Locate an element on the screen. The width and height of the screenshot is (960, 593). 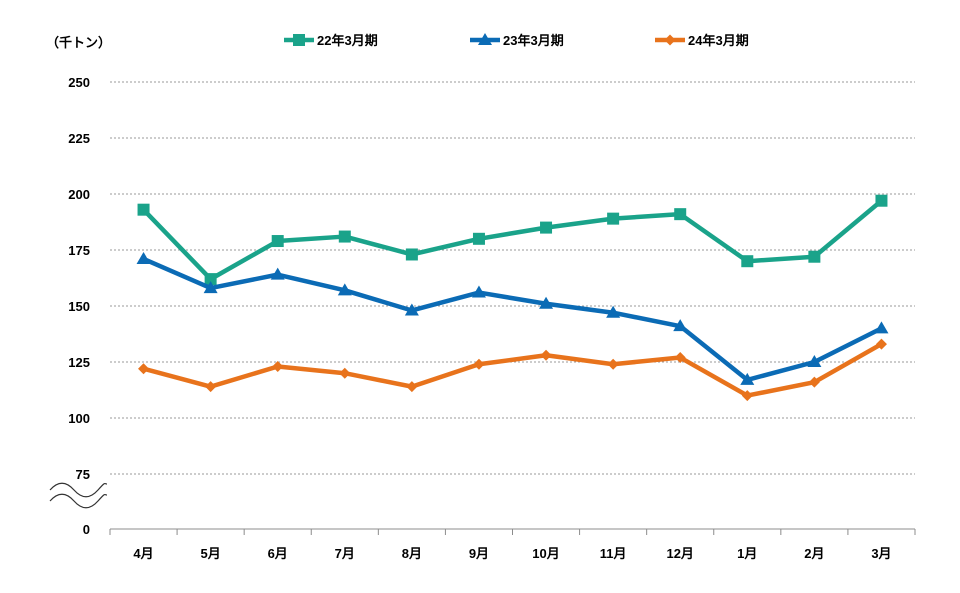
legend-item: 22年3月期 is located at coordinates (331, 40).